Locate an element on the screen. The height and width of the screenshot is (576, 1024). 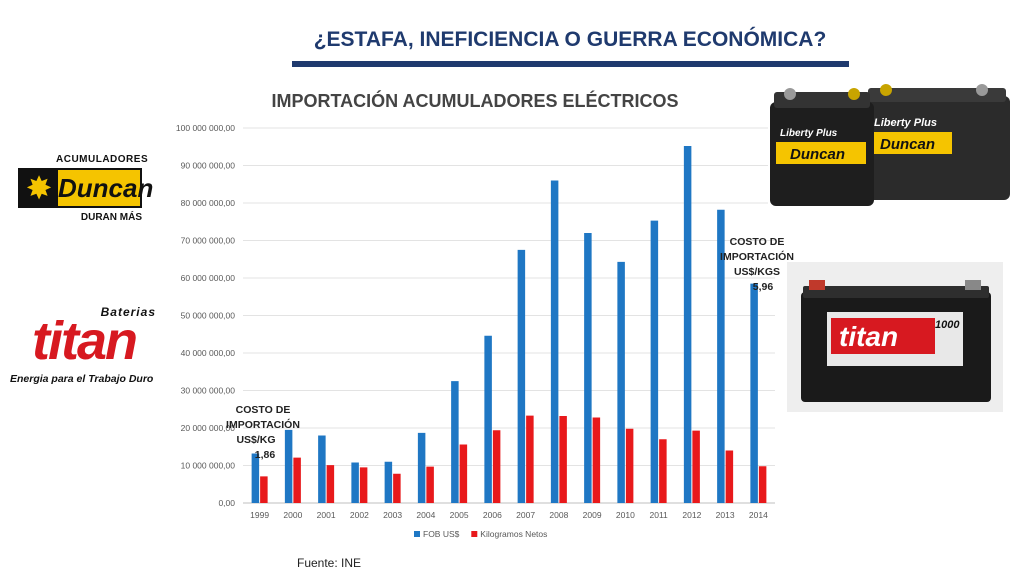
battery2-label: 1000 is located at coordinates (947, 325).